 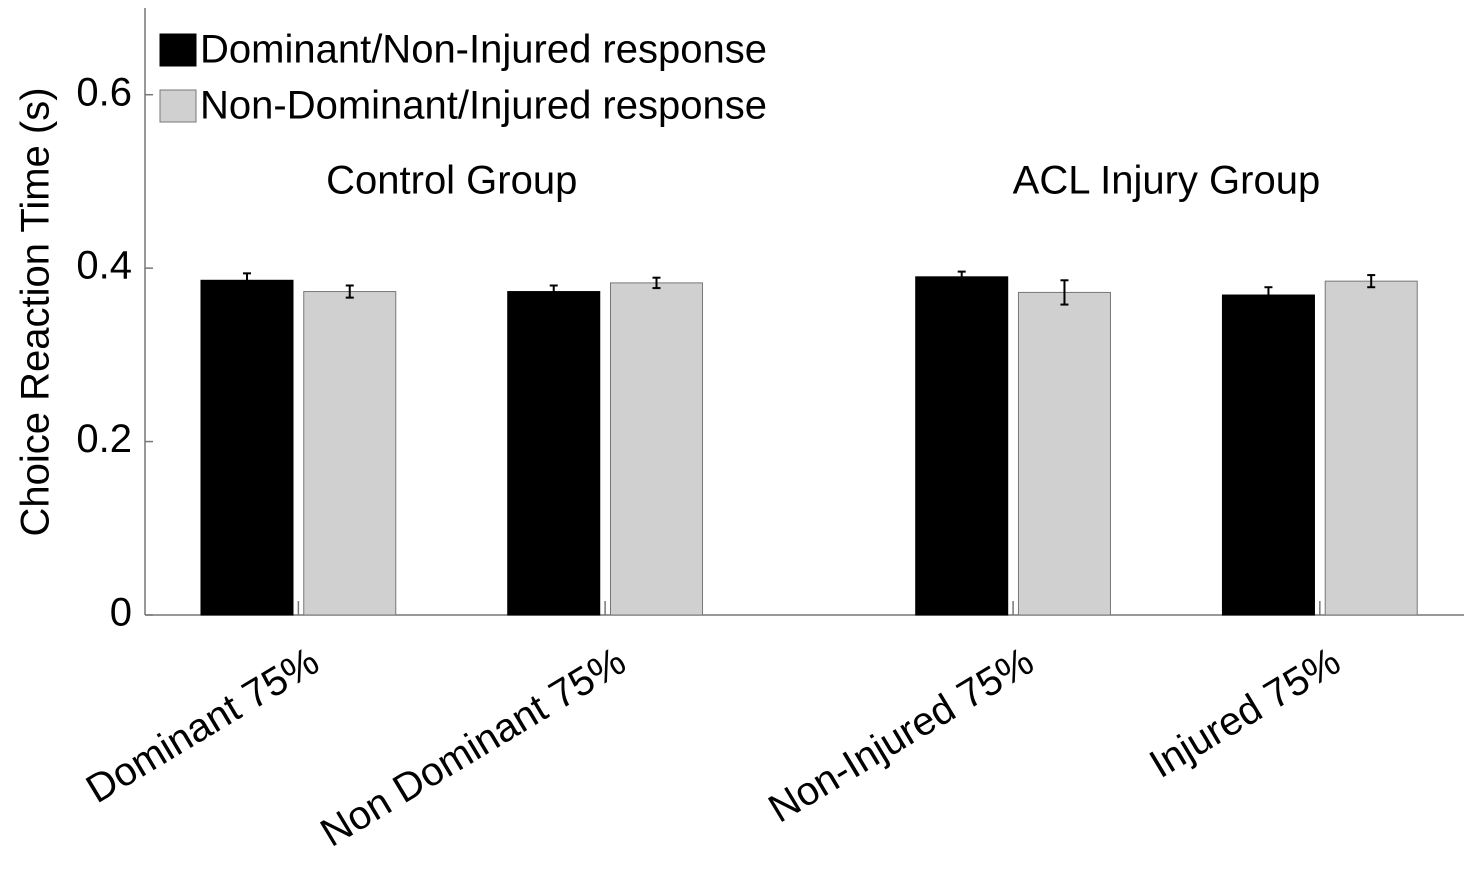 I want to click on y-tick-label: 0.2, so click(x=104, y=439).